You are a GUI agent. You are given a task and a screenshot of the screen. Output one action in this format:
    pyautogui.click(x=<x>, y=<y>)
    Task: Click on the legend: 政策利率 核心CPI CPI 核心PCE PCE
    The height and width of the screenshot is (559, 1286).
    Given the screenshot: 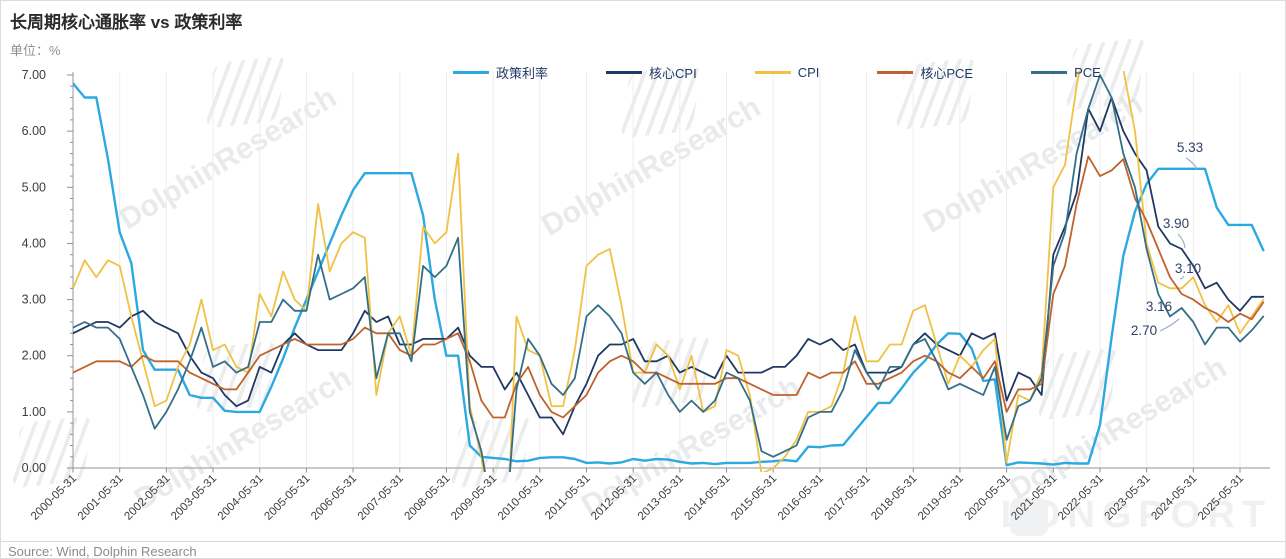 What is the action you would take?
    pyautogui.click(x=777, y=72)
    